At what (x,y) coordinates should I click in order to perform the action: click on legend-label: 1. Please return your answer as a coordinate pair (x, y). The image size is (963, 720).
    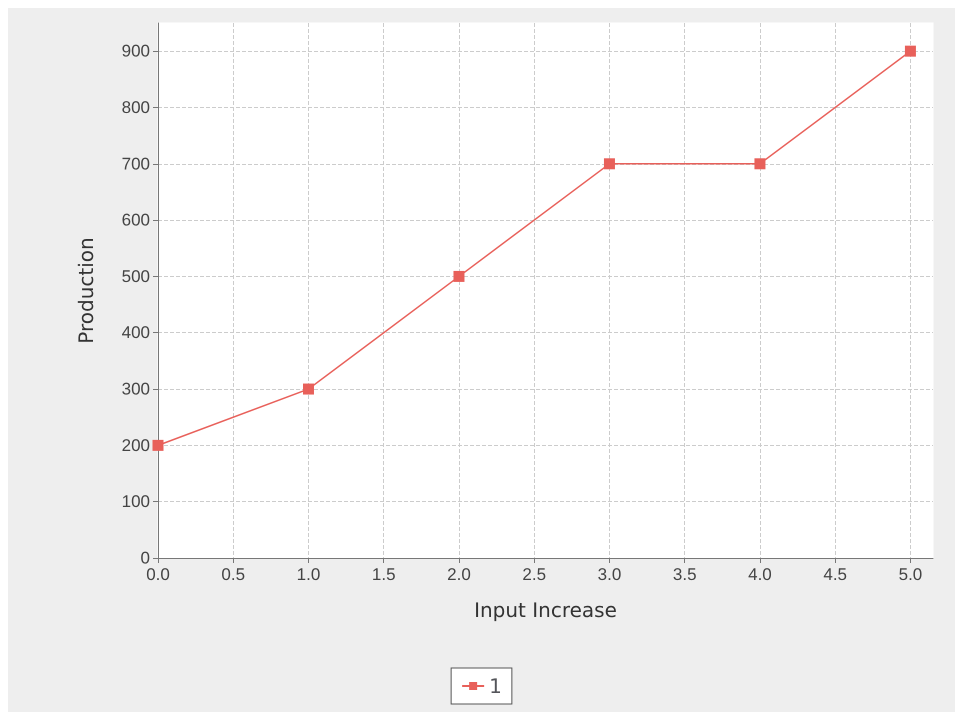
    Looking at the image, I should click on (495, 686).